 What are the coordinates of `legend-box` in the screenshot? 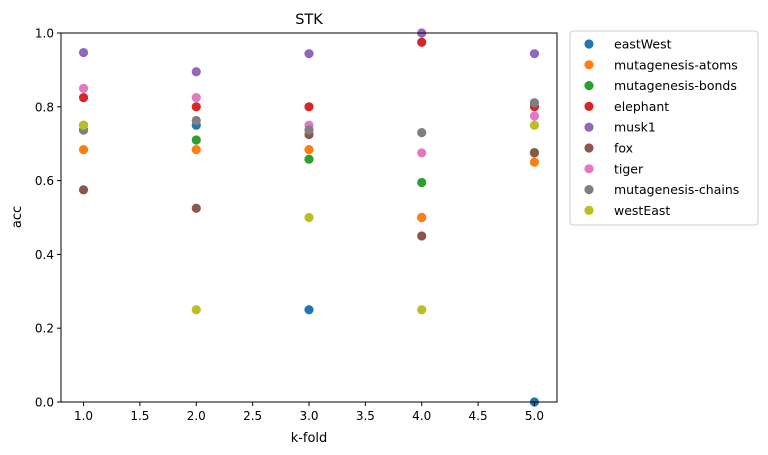 It's located at (664, 128).